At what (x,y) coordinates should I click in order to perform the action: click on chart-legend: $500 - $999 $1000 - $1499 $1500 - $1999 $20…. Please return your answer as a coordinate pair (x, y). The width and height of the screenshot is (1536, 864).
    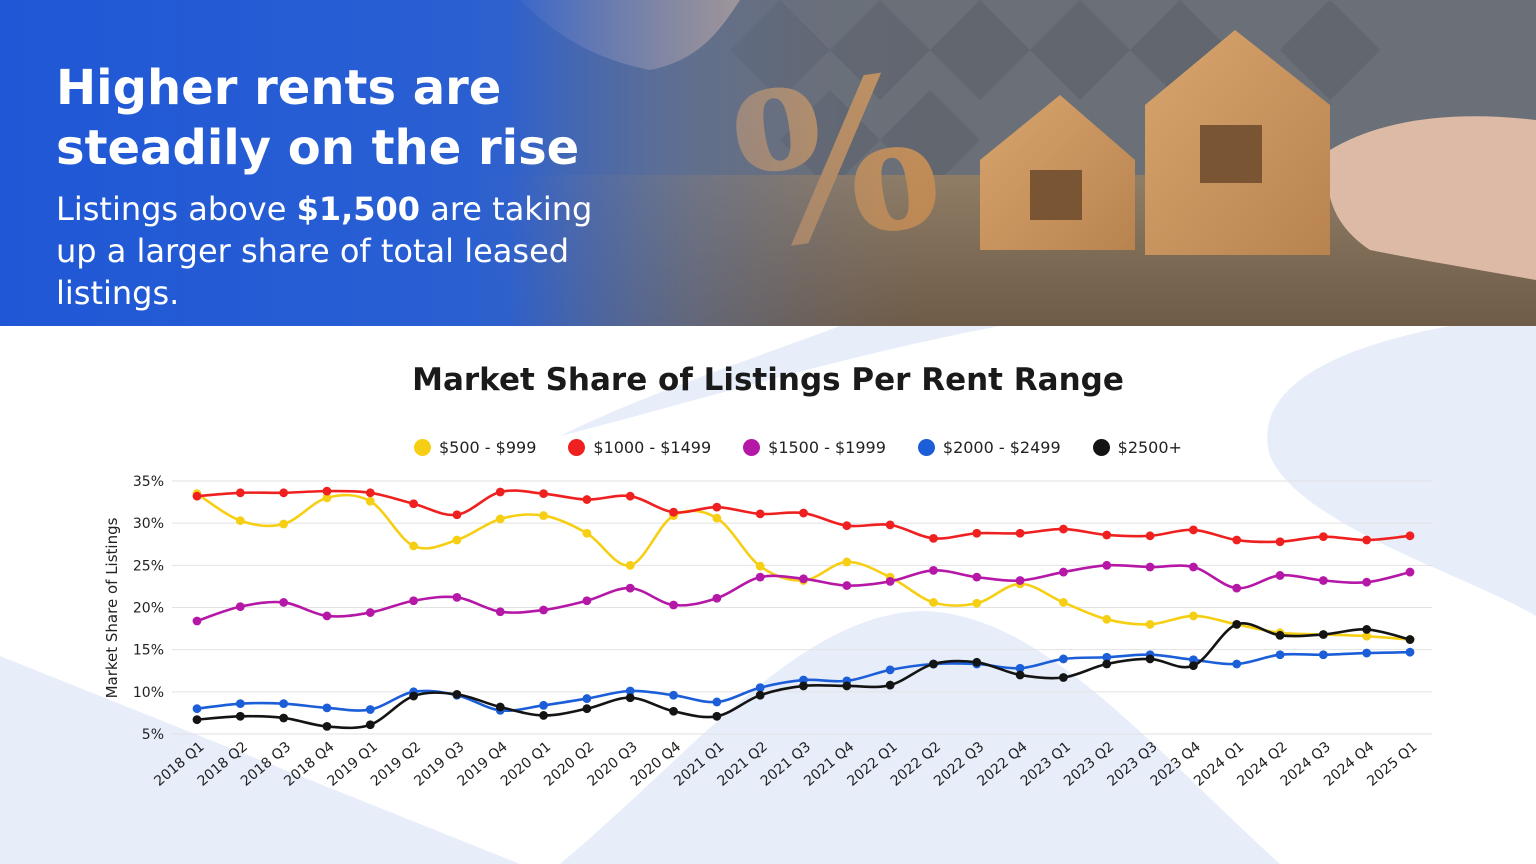
    Looking at the image, I should click on (798, 447).